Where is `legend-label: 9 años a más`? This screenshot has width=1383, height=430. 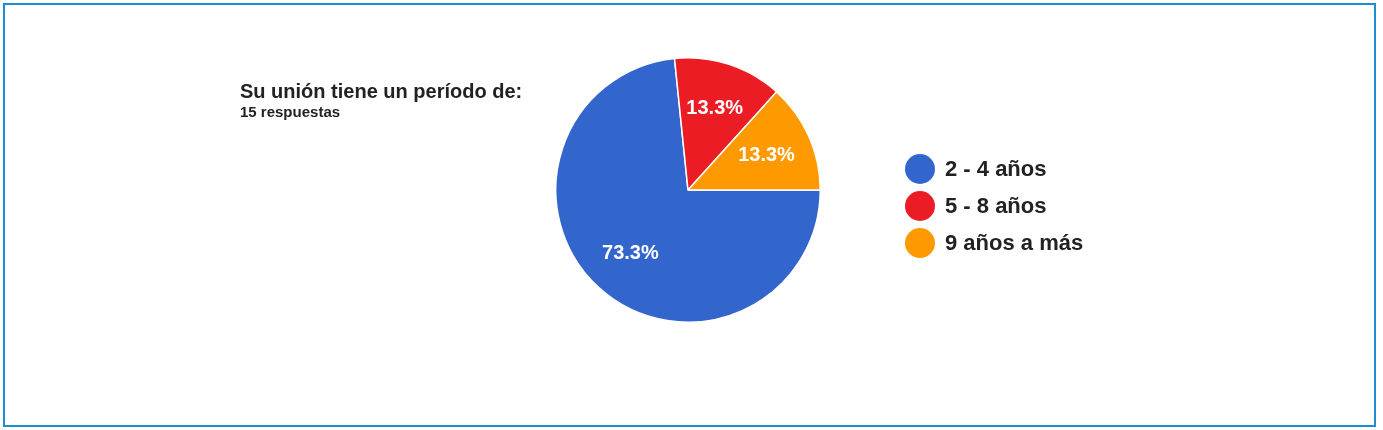 legend-label: 9 años a más is located at coordinates (1014, 242).